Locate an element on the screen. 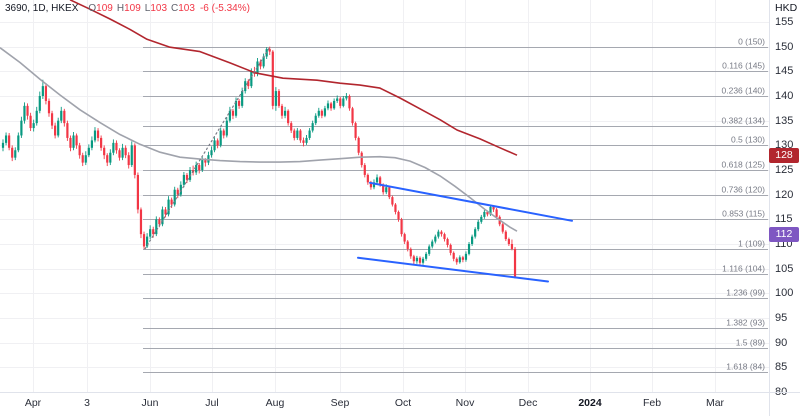 This screenshot has height=416, width=800. ma-long-value-badge: 128 is located at coordinates (784, 155).